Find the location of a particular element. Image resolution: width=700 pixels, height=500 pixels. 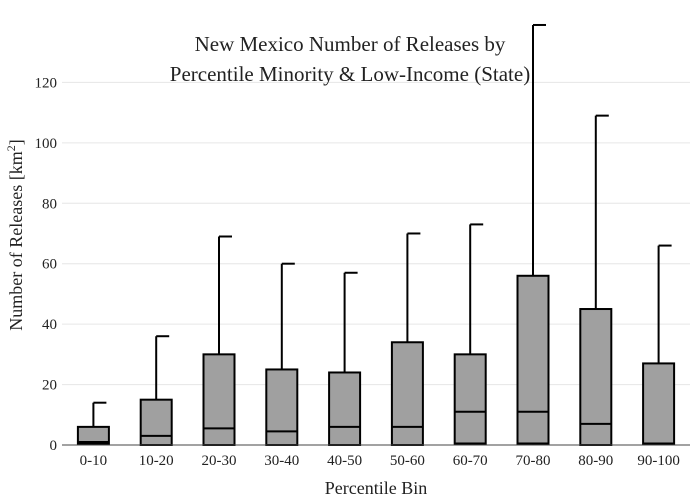

y-axis-label: Number of Releases [km2] is located at coordinates (15, 234).